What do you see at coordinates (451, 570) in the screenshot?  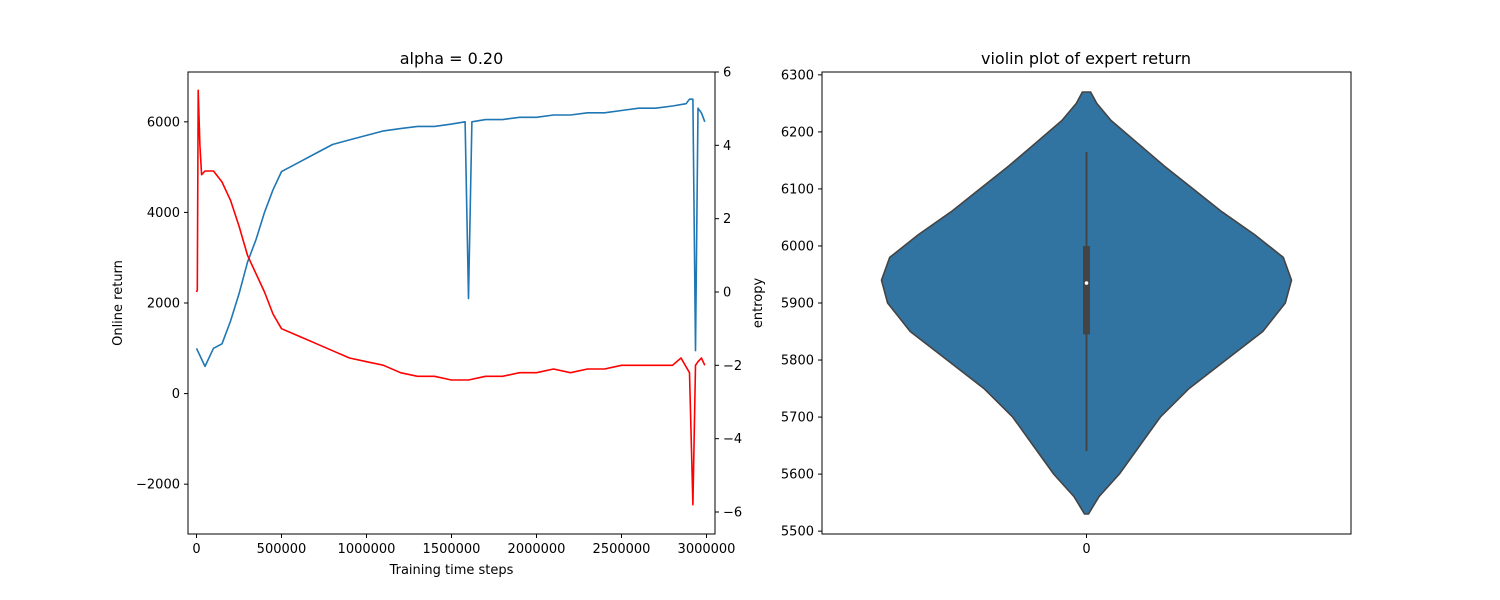 I see `training-x-axis-label: Training time steps` at bounding box center [451, 570].